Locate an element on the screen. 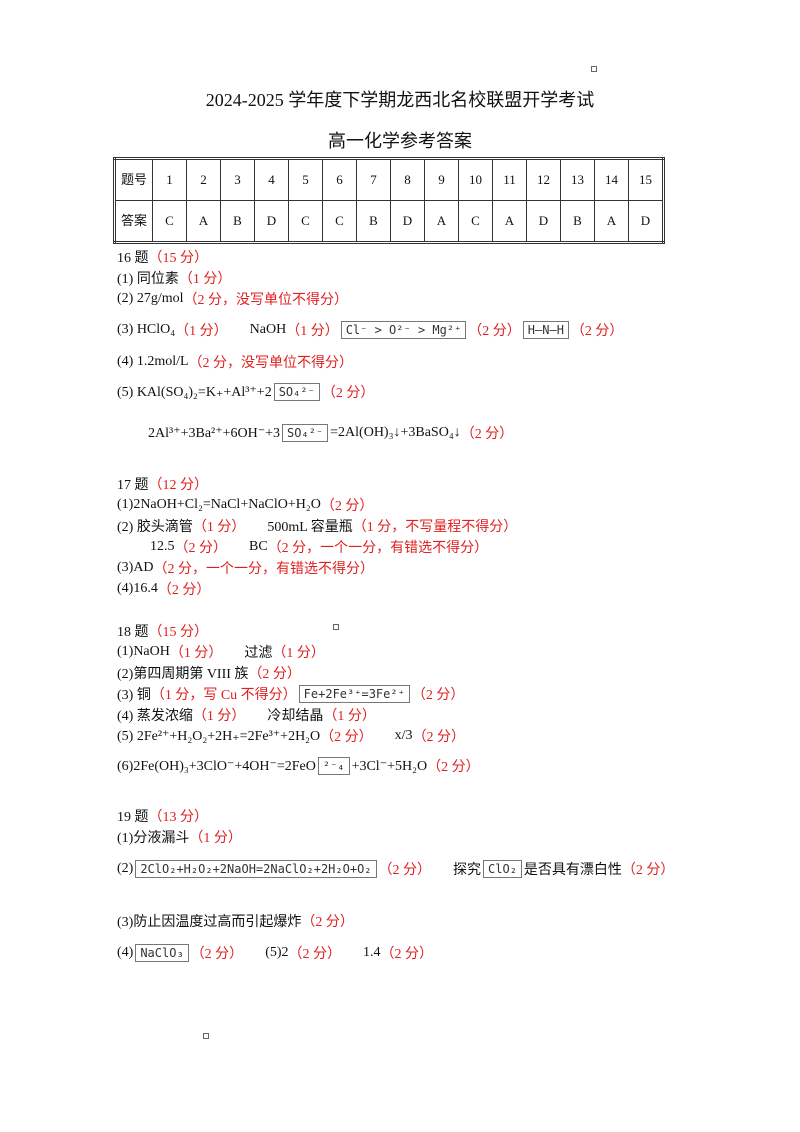 This screenshot has width=800, height=1132. text: +3Cl⁻+5H₂O is located at coordinates (389, 766).